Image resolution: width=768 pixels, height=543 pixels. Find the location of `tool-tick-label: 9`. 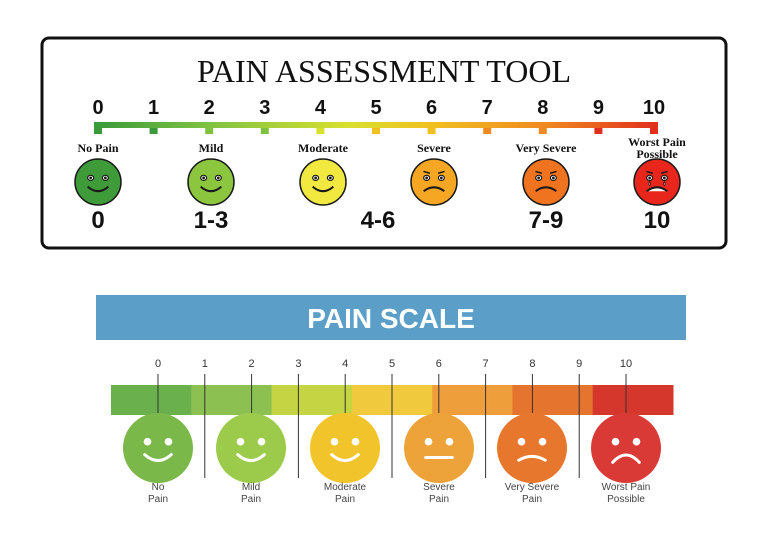

tool-tick-label: 9 is located at coordinates (598, 108).